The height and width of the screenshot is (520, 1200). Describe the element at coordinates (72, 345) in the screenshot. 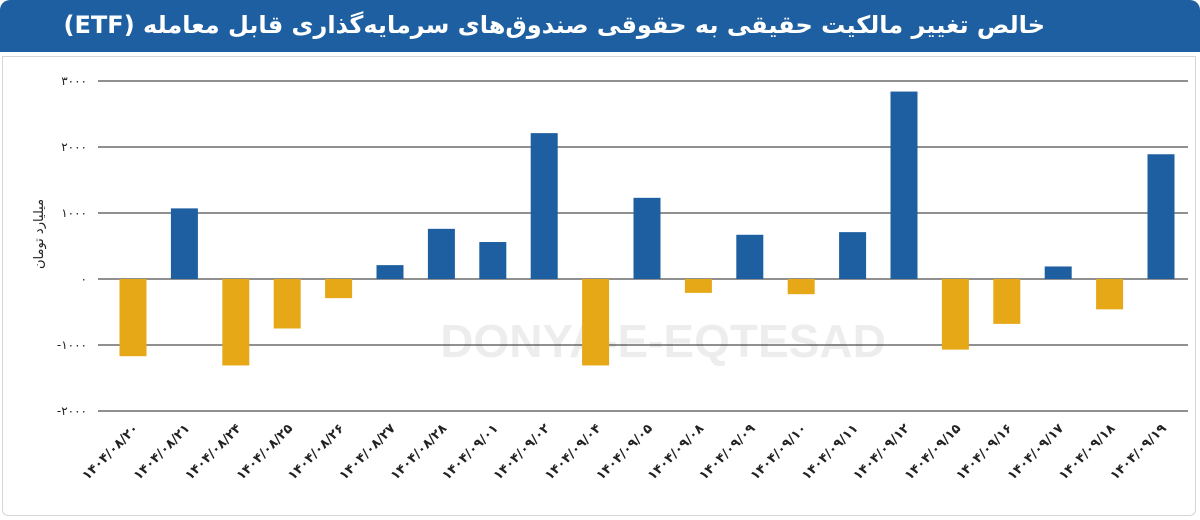

I see `y-tick-label: -۱۰۰۰` at that location.